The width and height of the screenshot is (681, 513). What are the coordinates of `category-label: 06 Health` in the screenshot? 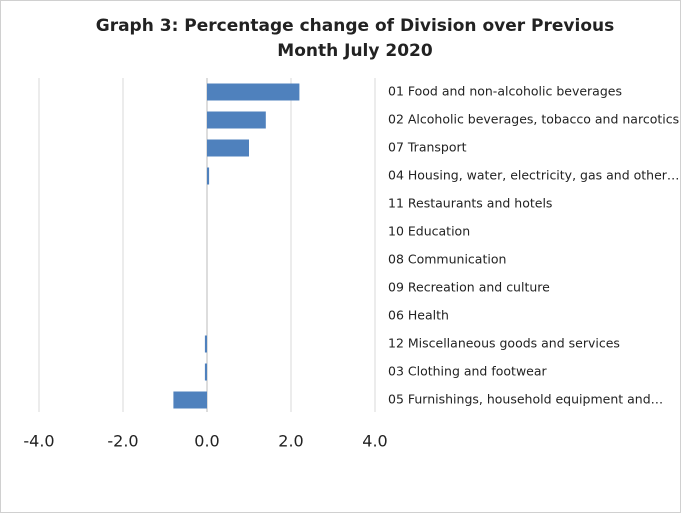 It's located at (418, 315).